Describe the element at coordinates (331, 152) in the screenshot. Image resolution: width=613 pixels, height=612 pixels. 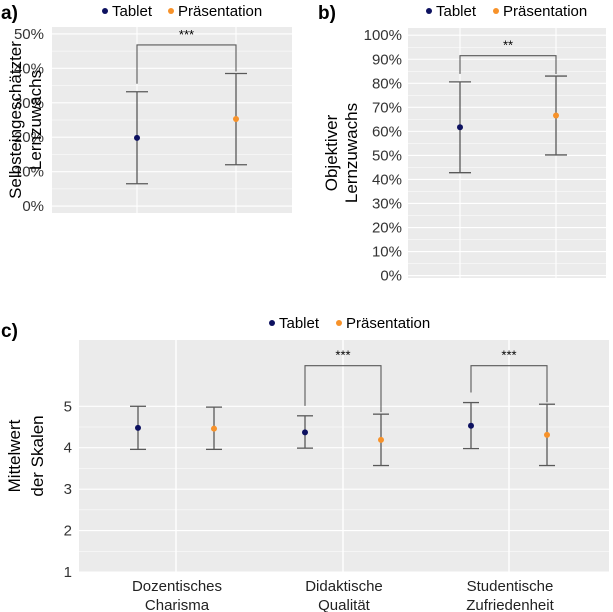
I see `y-axis-label: Objektiver` at that location.